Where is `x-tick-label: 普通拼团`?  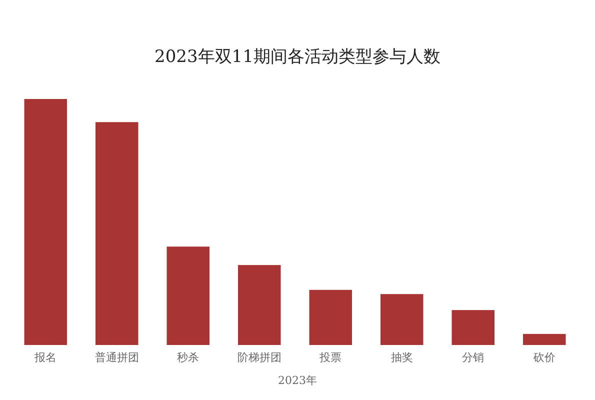
x-tick-label: 普通拼团 is located at coordinates (116, 357).